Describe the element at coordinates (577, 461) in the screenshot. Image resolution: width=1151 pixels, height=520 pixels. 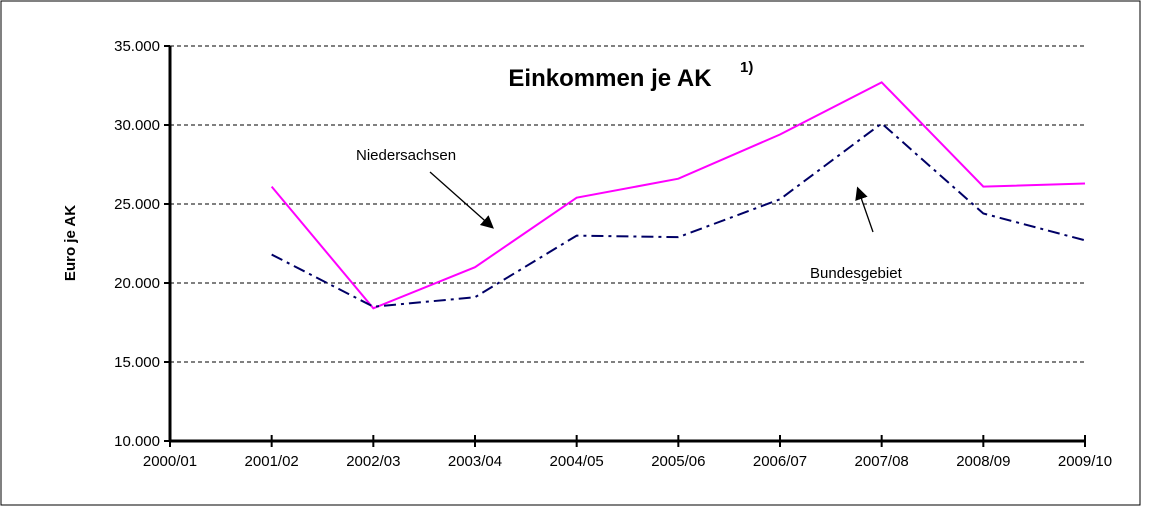
I see `x-tick-label: 2004/05` at that location.